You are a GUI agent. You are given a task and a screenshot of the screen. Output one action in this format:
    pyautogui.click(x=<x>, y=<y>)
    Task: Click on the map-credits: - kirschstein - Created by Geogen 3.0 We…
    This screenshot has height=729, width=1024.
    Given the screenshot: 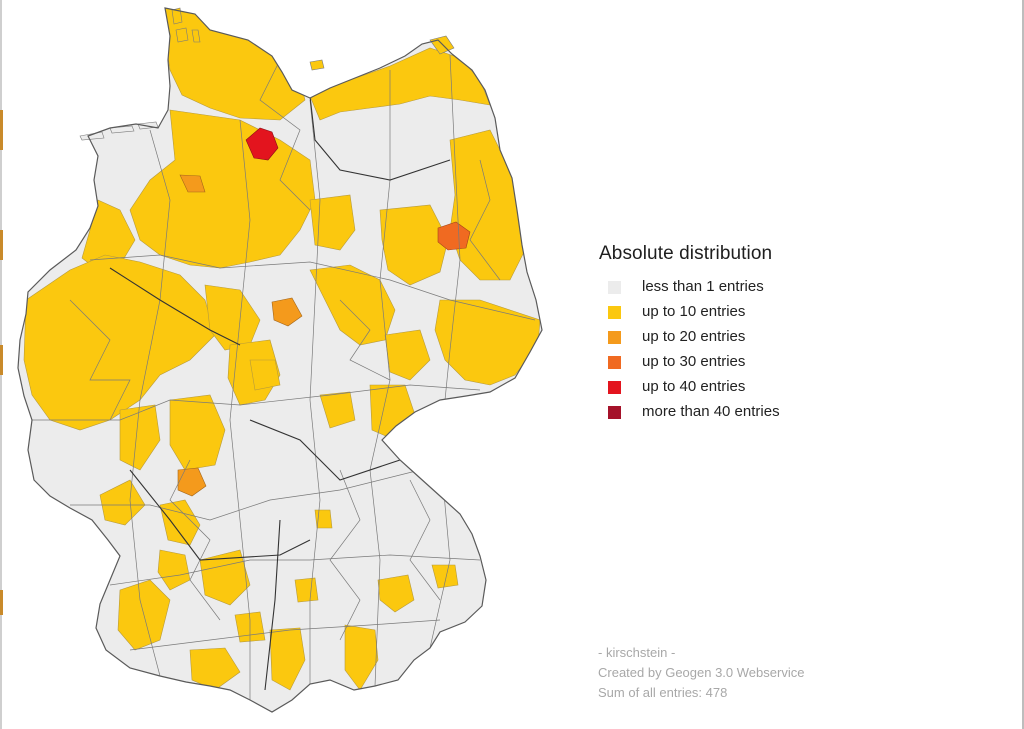 What is the action you would take?
    pyautogui.click(x=701, y=673)
    